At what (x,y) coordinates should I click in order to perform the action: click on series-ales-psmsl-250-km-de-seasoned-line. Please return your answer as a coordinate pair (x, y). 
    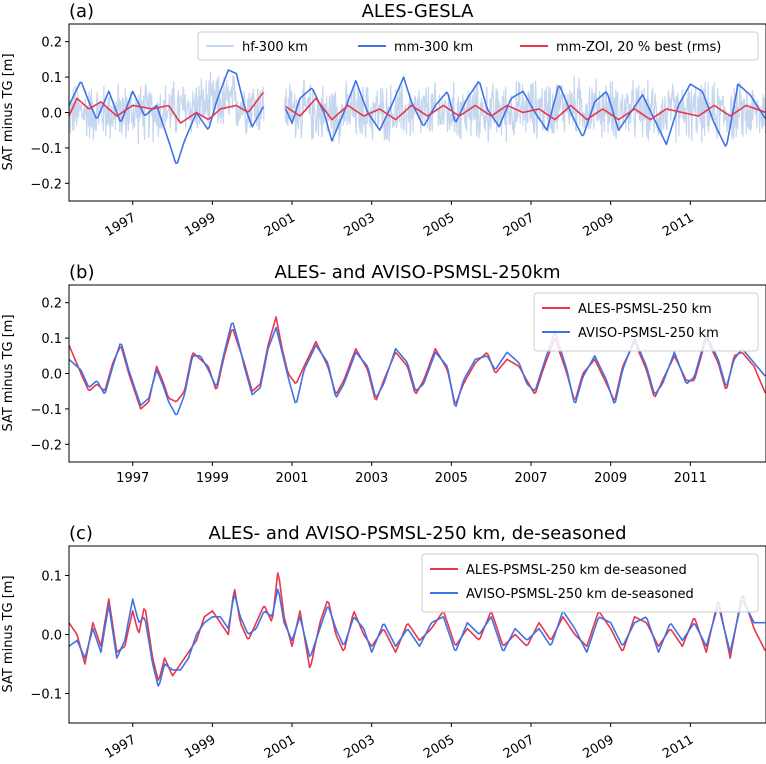
    Looking at the image, I should click on (417, 626).